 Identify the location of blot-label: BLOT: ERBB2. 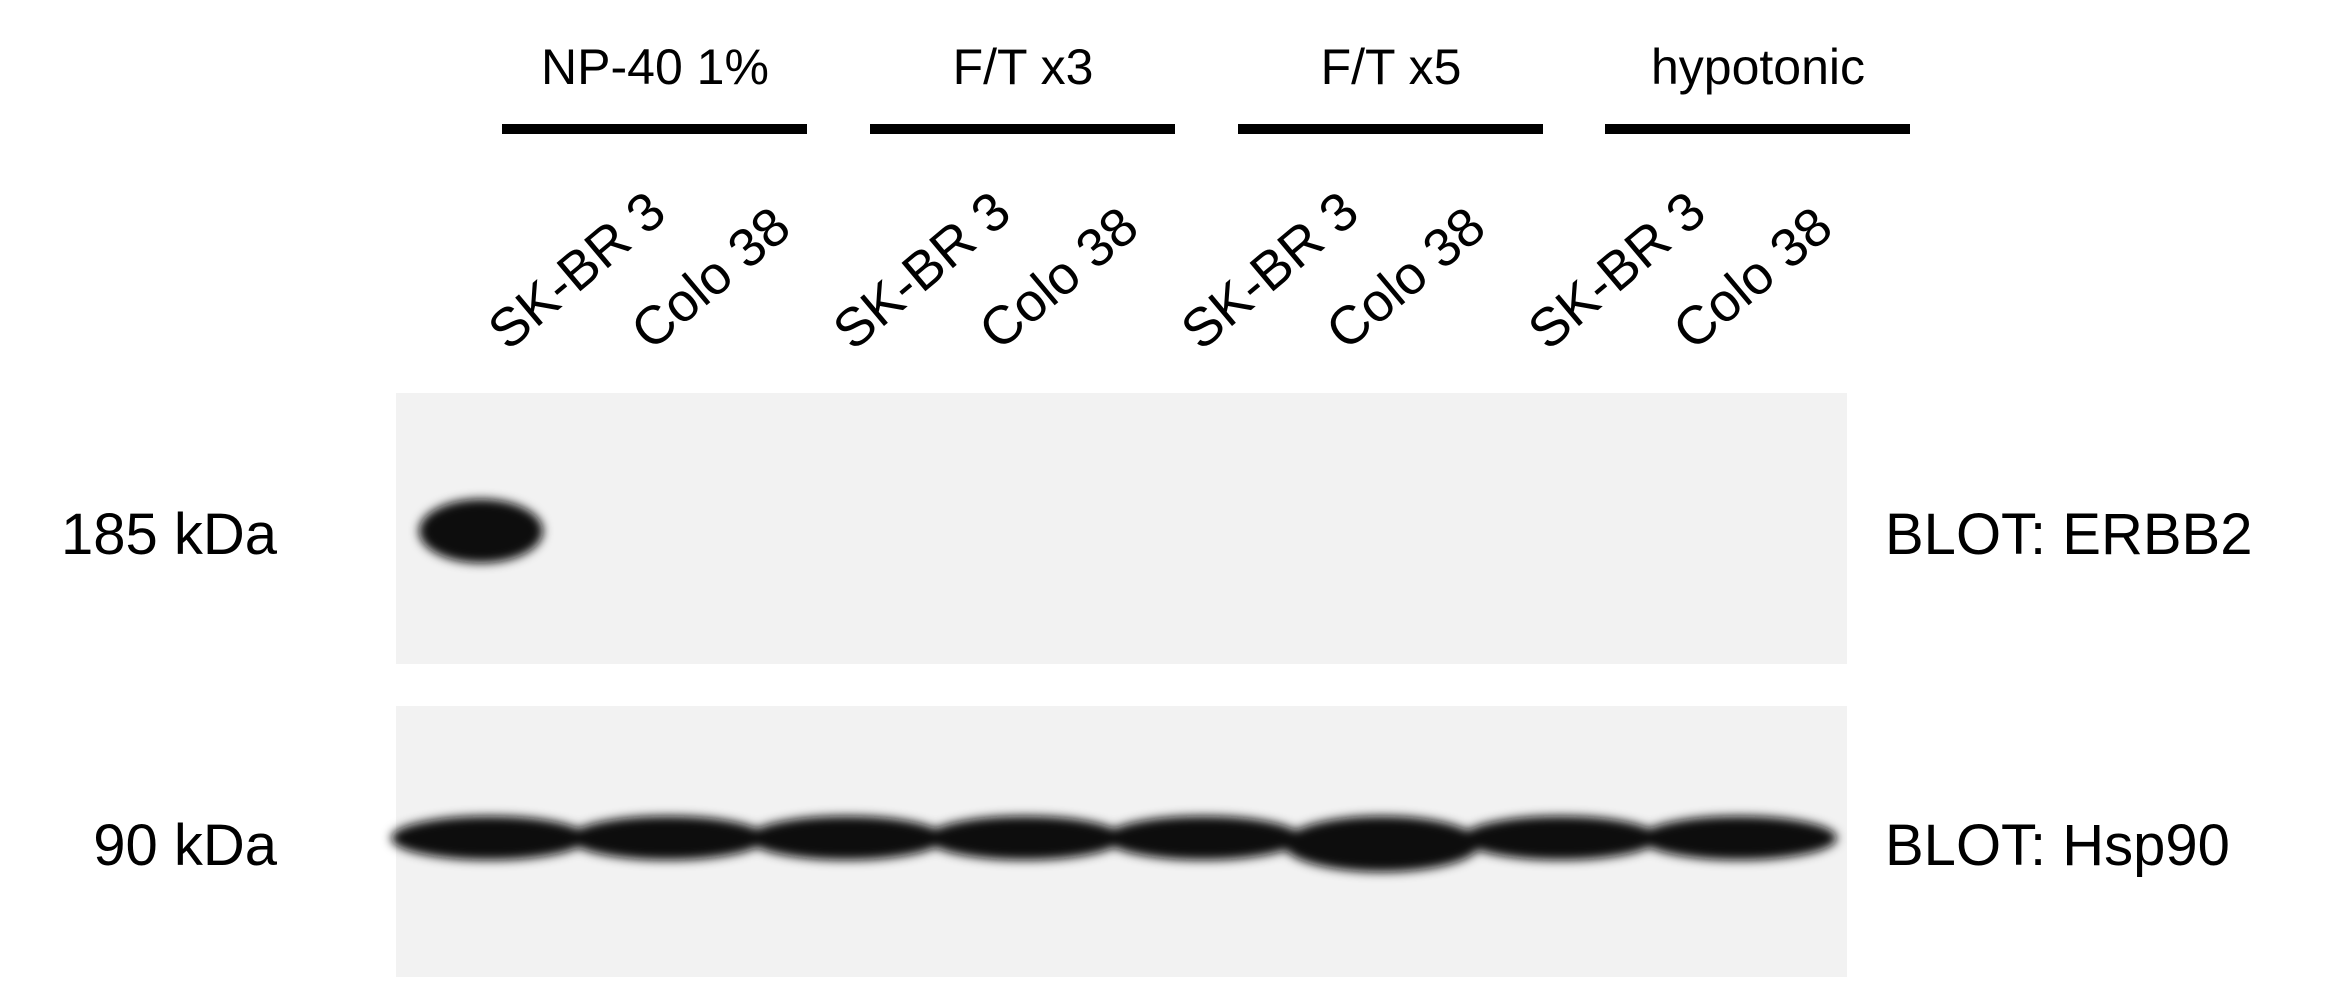
(2068, 534).